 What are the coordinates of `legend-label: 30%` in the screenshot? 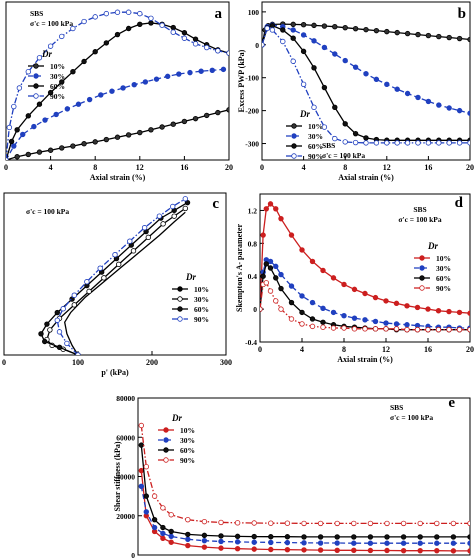 It's located at (201, 299).